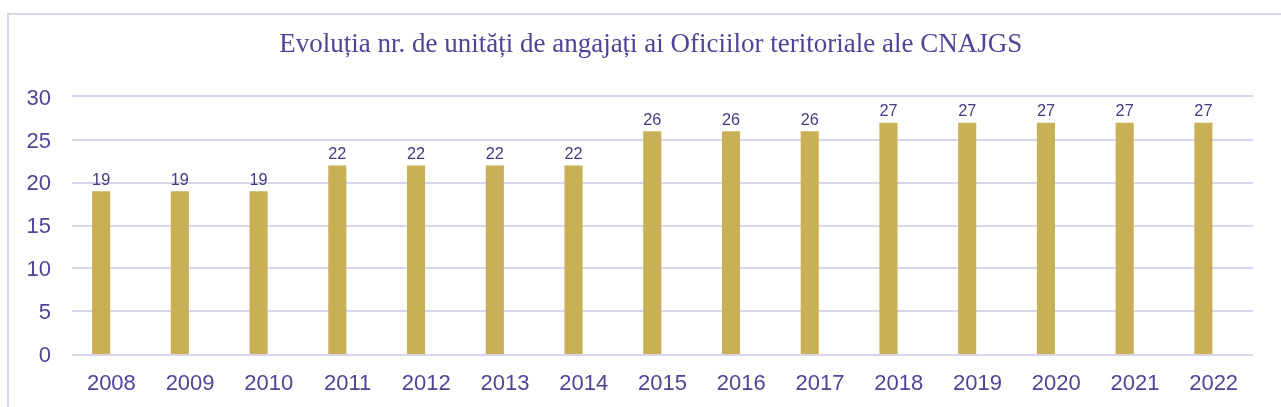 This screenshot has width=1281, height=407. What do you see at coordinates (662, 383) in the screenshot?
I see `x-tick-label: 2015` at bounding box center [662, 383].